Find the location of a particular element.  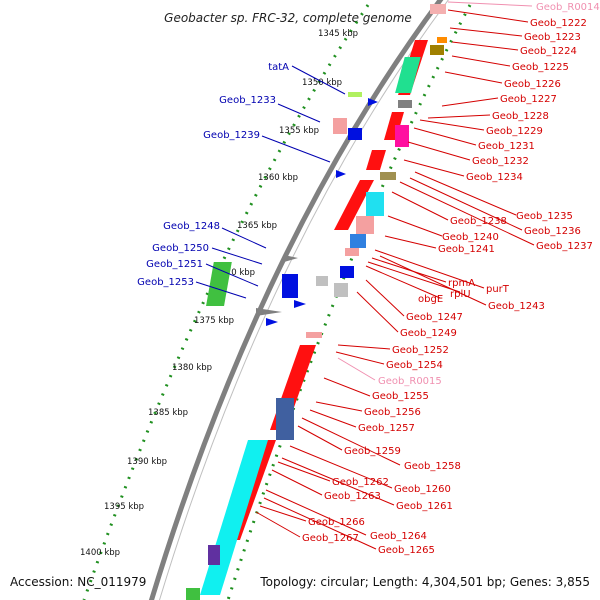

gene-label: Geob_1231 is located at coordinates (506, 146).